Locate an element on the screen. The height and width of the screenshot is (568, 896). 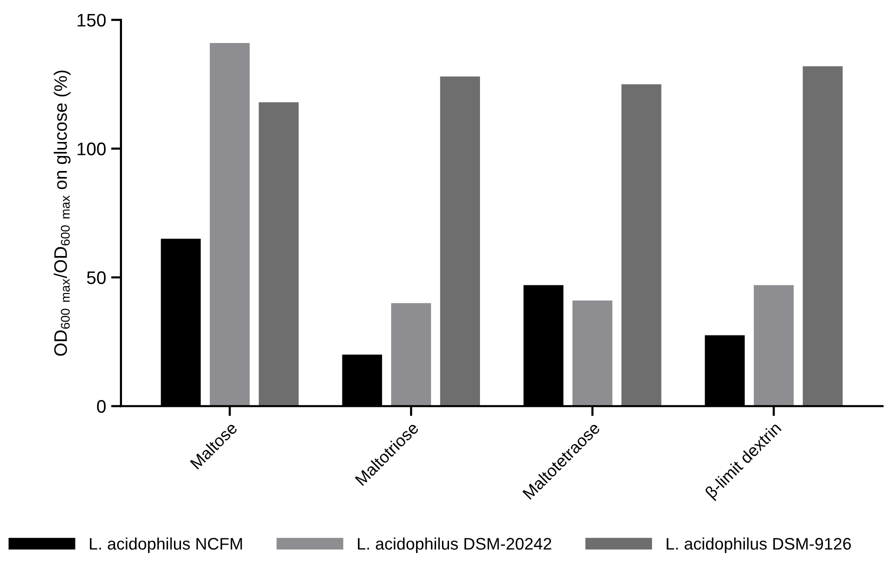
y-tick-label: 50 is located at coordinates (96, 277).